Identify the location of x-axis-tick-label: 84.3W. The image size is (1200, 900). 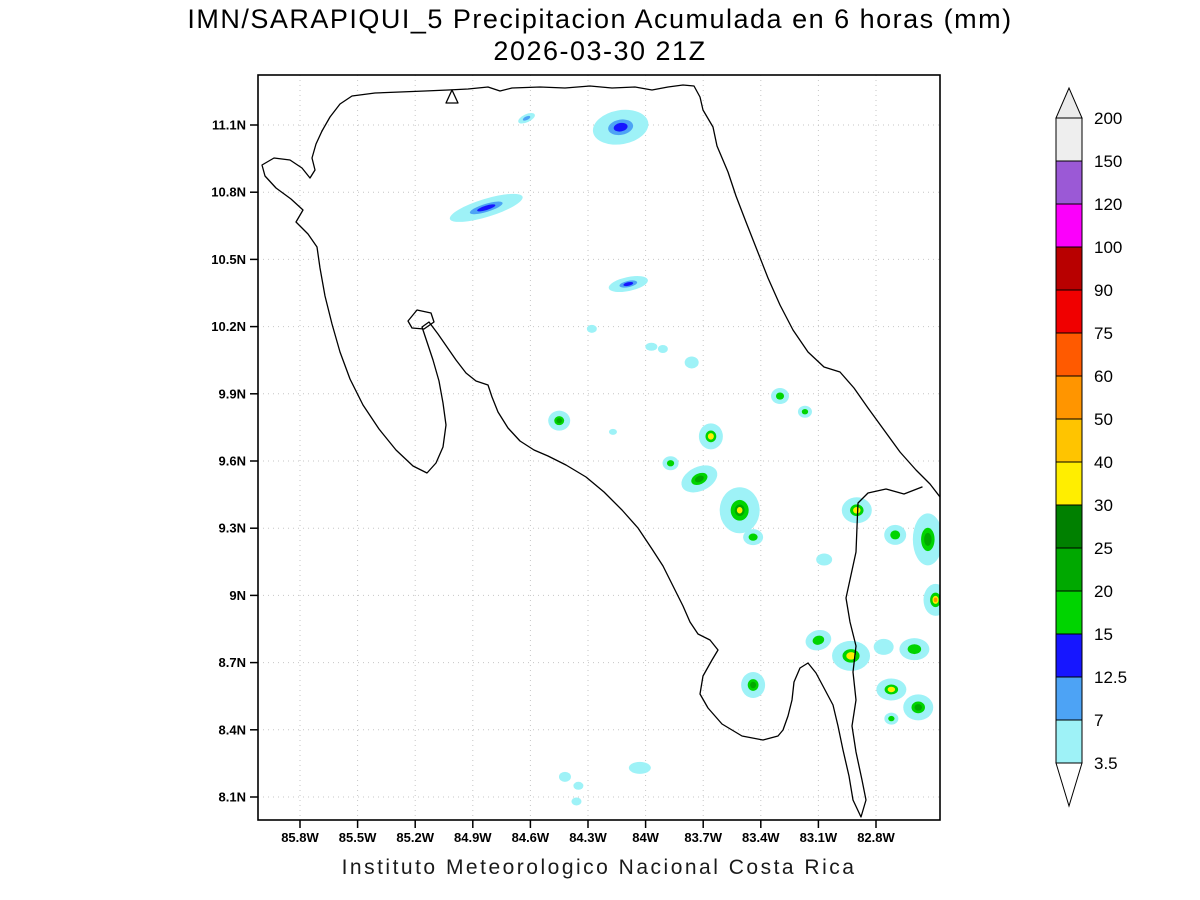
(588, 837).